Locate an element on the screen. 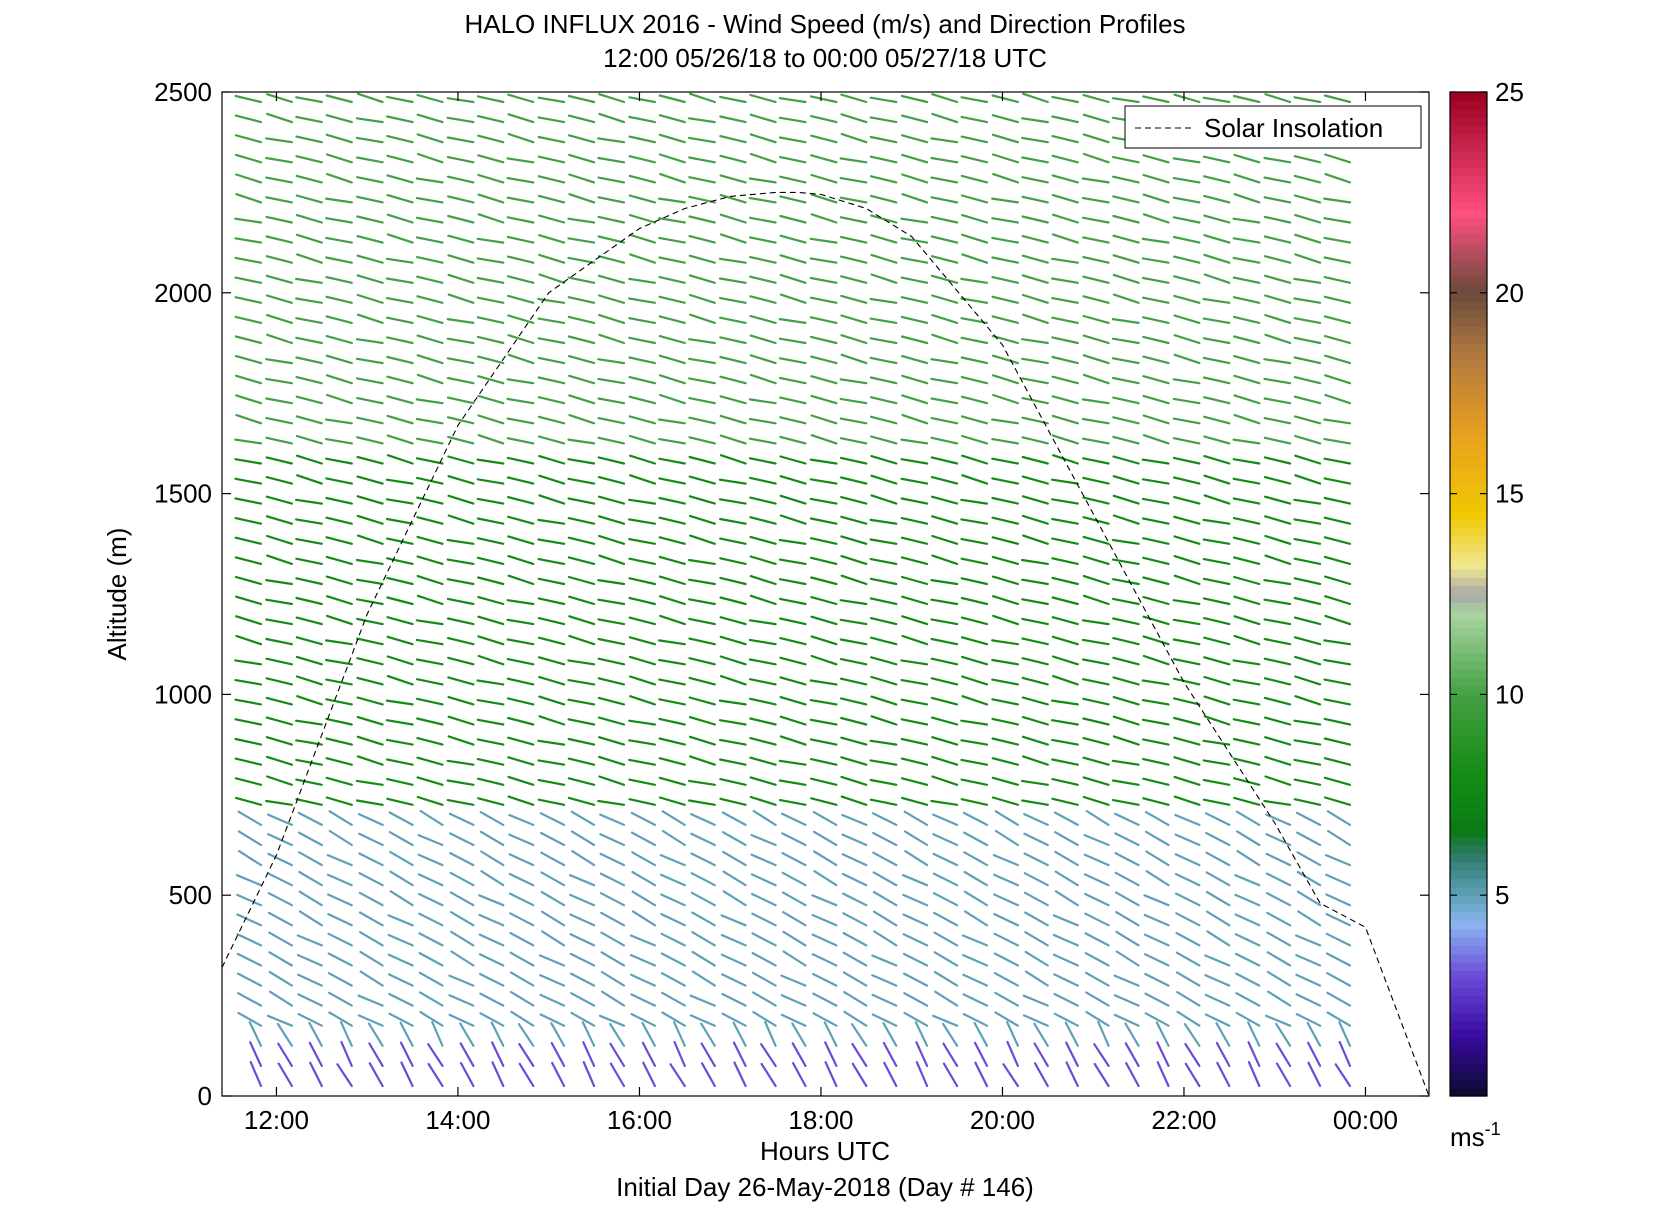 This screenshot has height=1216, width=1679. y-tick-label: 0 is located at coordinates (205, 1096).